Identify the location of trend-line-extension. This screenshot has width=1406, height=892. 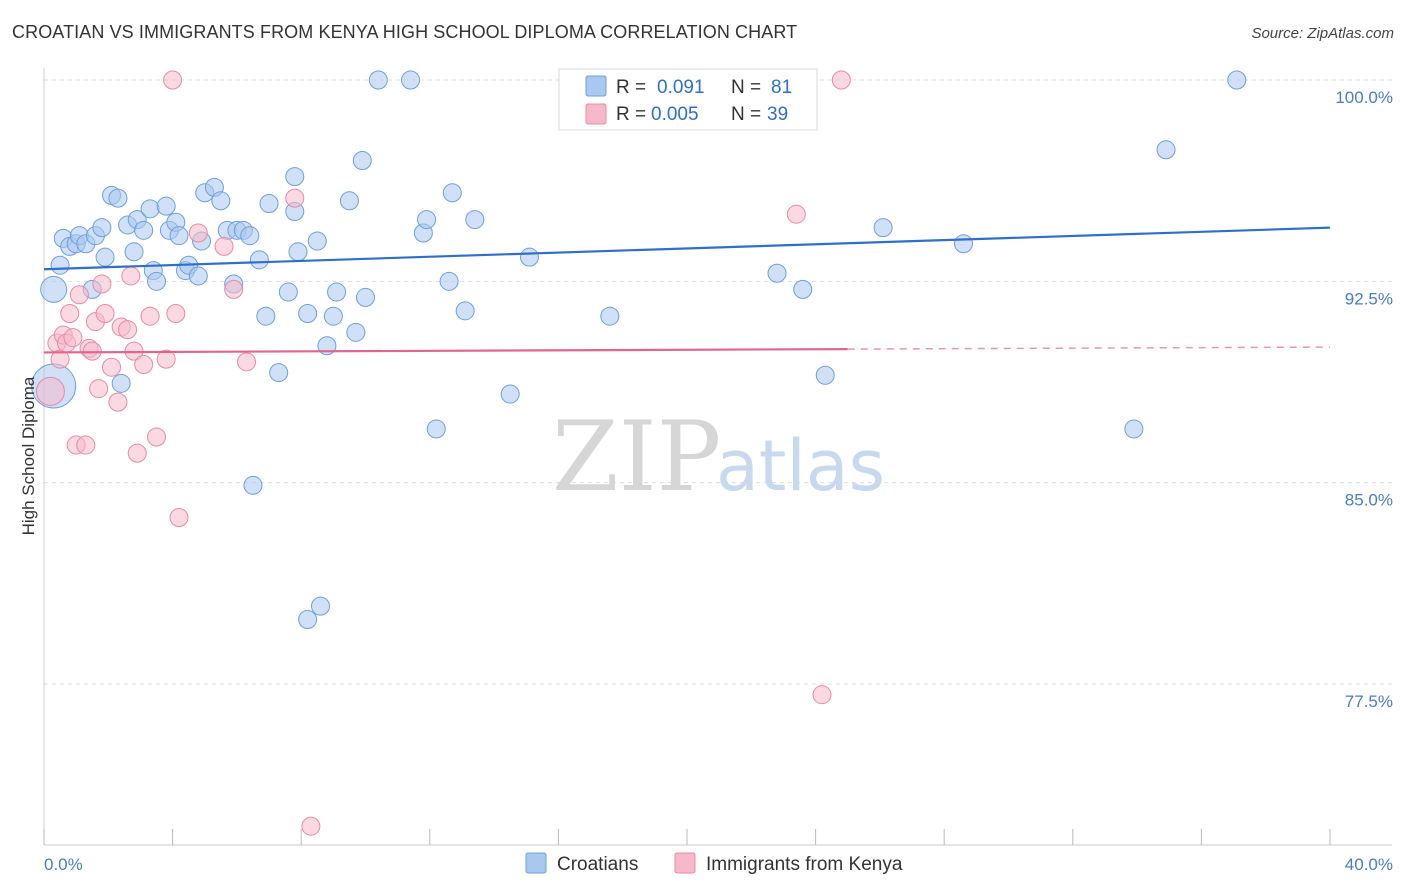
(1089, 348).